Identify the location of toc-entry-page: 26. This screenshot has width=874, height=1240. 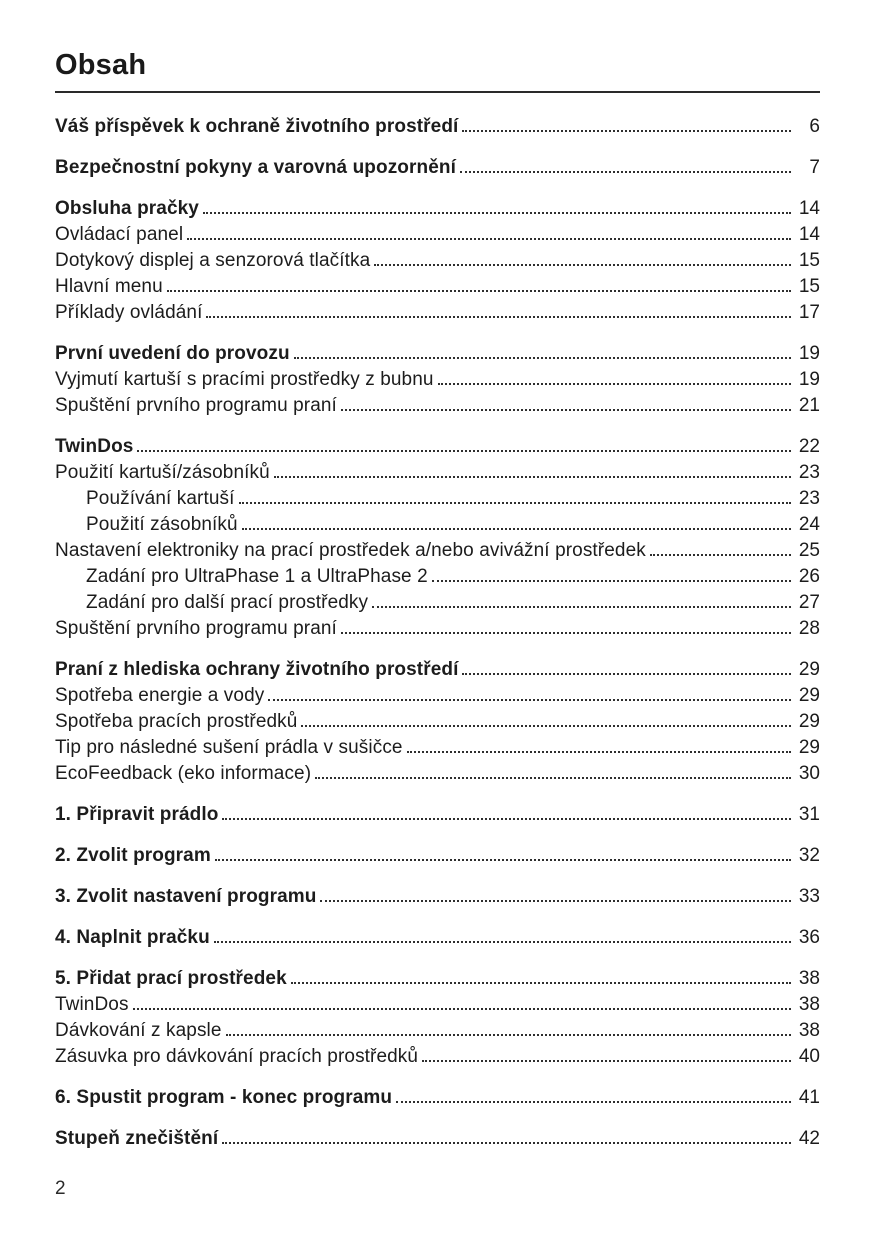
(809, 576).